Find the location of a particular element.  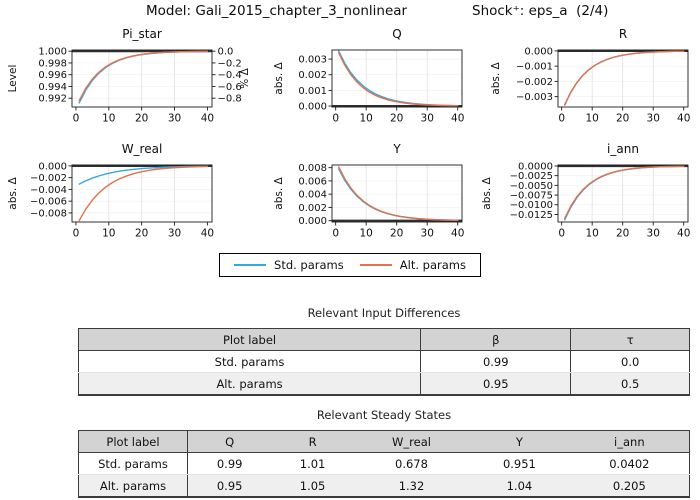

table-cell: 0.5 is located at coordinates (630, 383).